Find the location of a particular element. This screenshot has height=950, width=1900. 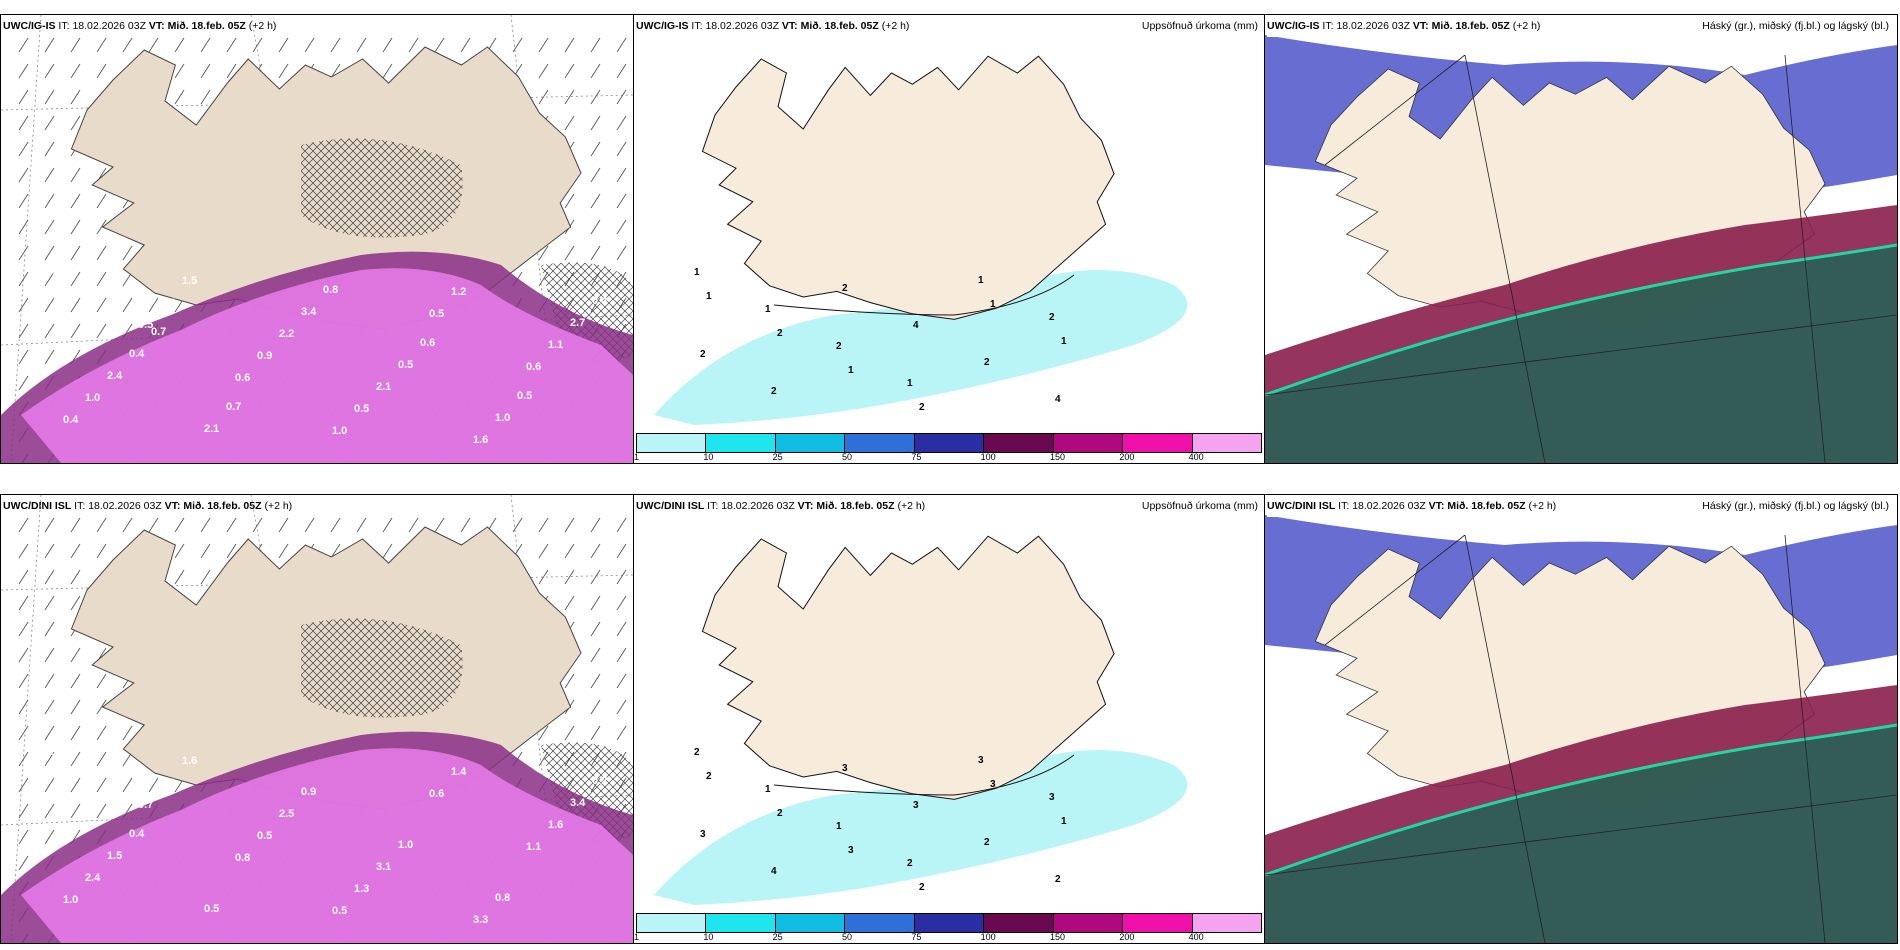

colorbar-tick-label: 200 is located at coordinates (1127, 457).